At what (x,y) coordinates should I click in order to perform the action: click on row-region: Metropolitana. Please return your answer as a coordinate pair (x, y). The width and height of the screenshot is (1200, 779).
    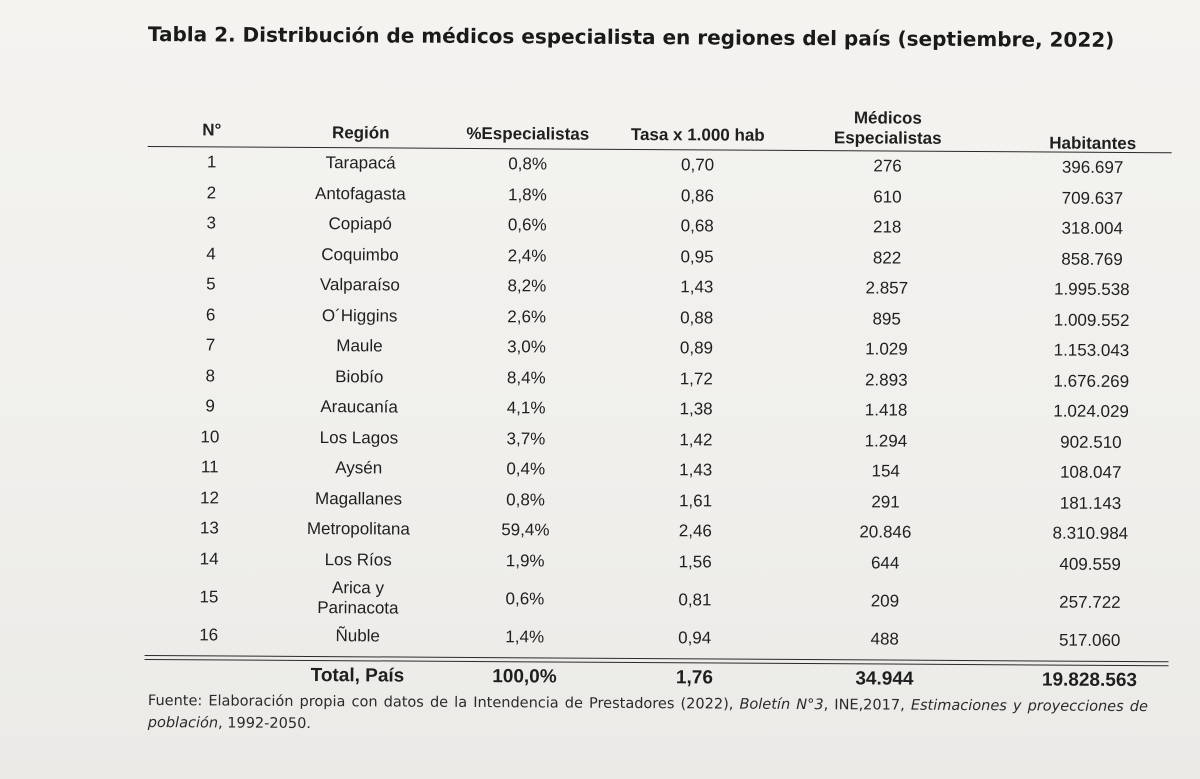
    Looking at the image, I should click on (358, 529).